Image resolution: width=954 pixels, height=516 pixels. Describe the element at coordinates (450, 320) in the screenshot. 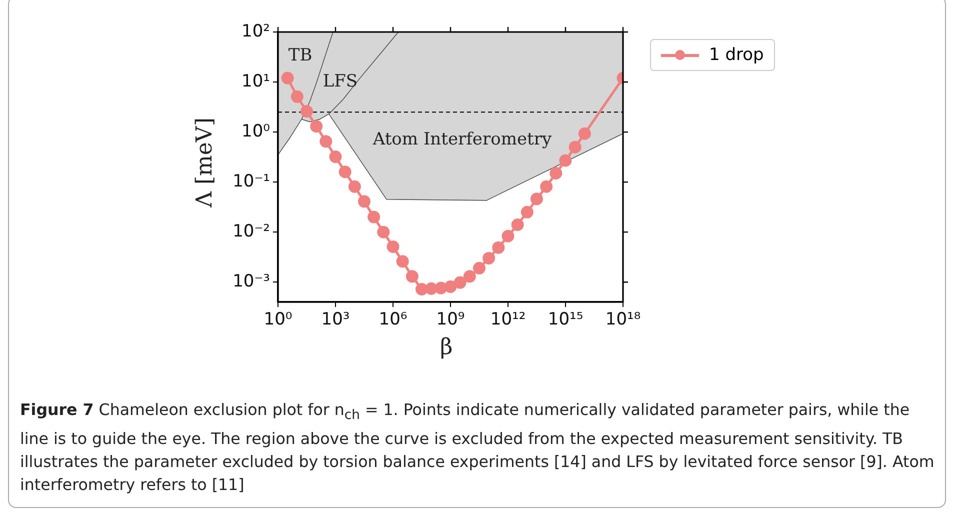

I see `x-tick-label: 10⁹` at that location.